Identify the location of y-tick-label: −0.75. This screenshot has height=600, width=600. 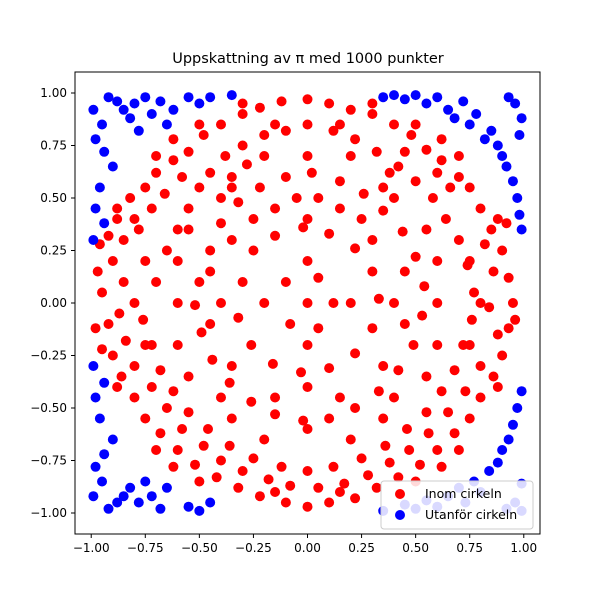
(48, 461).